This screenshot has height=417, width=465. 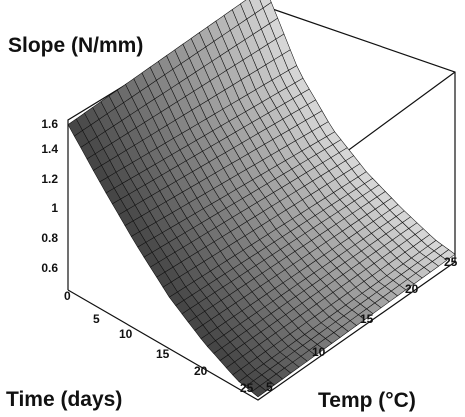 I want to click on z-axis-title: Slope (N/mm), so click(x=75, y=45).